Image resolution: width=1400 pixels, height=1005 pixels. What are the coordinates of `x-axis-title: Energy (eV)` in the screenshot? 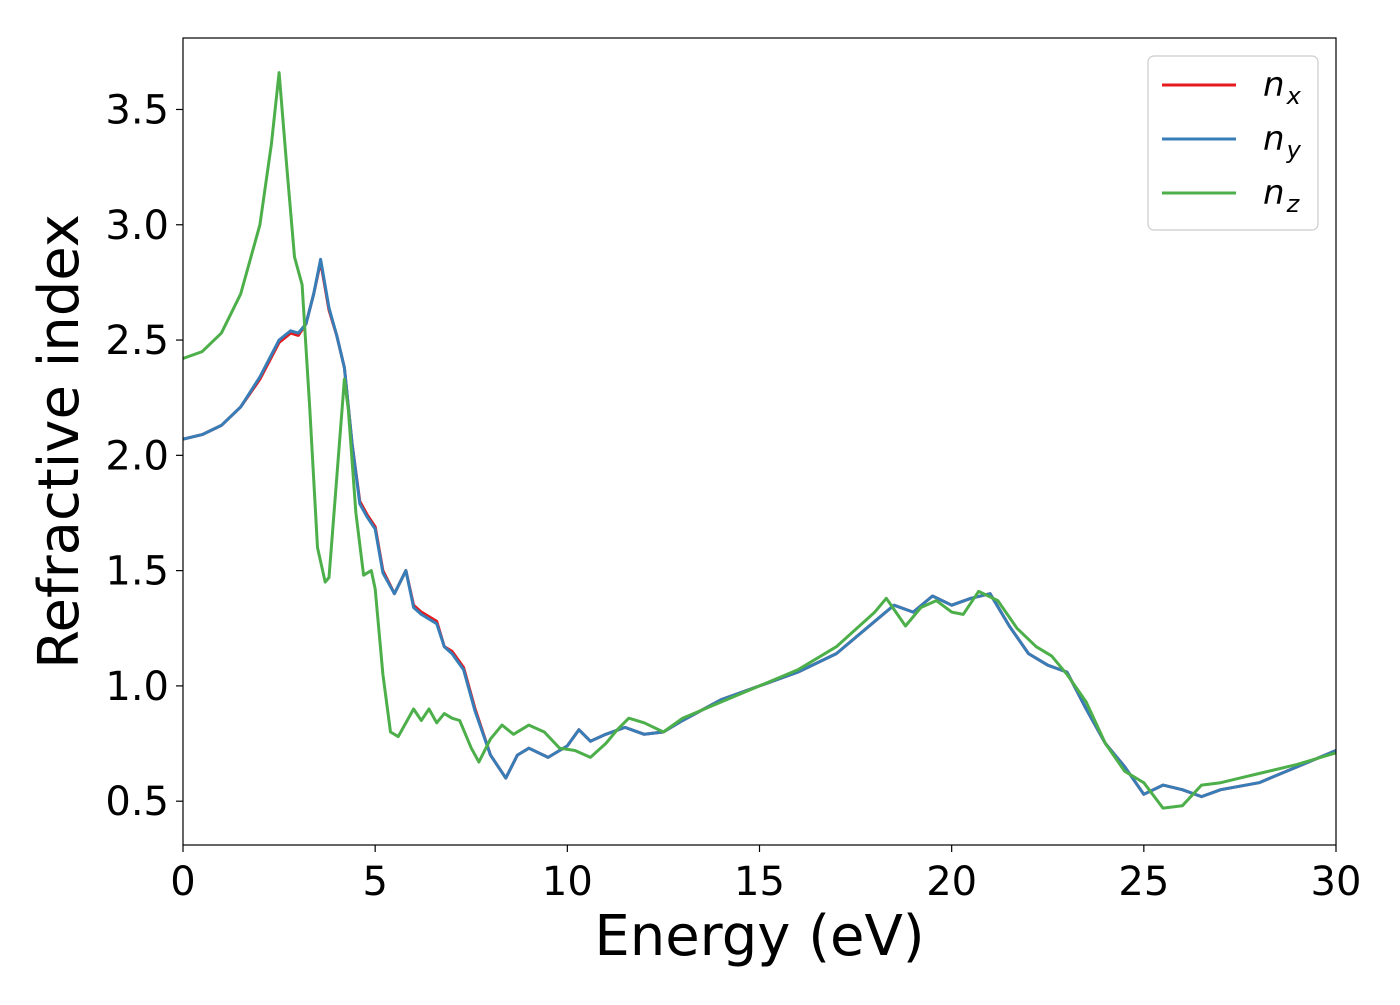 It's located at (759, 936).